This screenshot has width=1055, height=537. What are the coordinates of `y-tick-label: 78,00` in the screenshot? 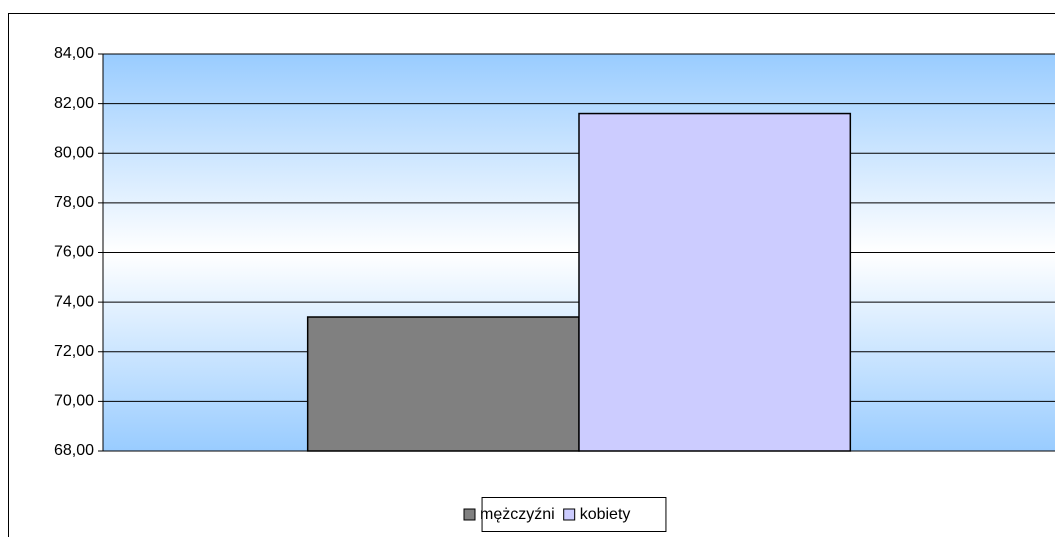 It's located at (74, 202).